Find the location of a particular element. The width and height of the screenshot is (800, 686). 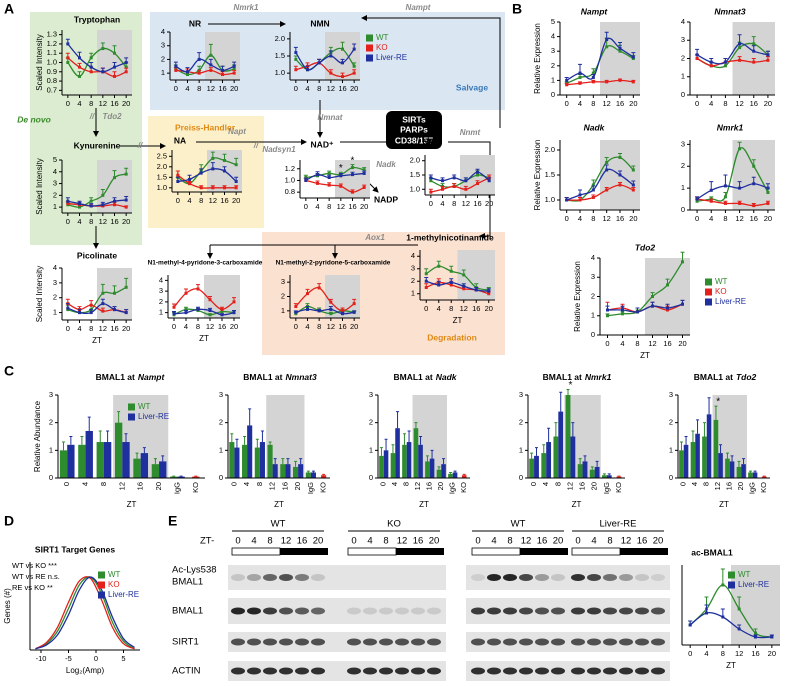

pathway-label: Napt is located at coordinates (237, 131).